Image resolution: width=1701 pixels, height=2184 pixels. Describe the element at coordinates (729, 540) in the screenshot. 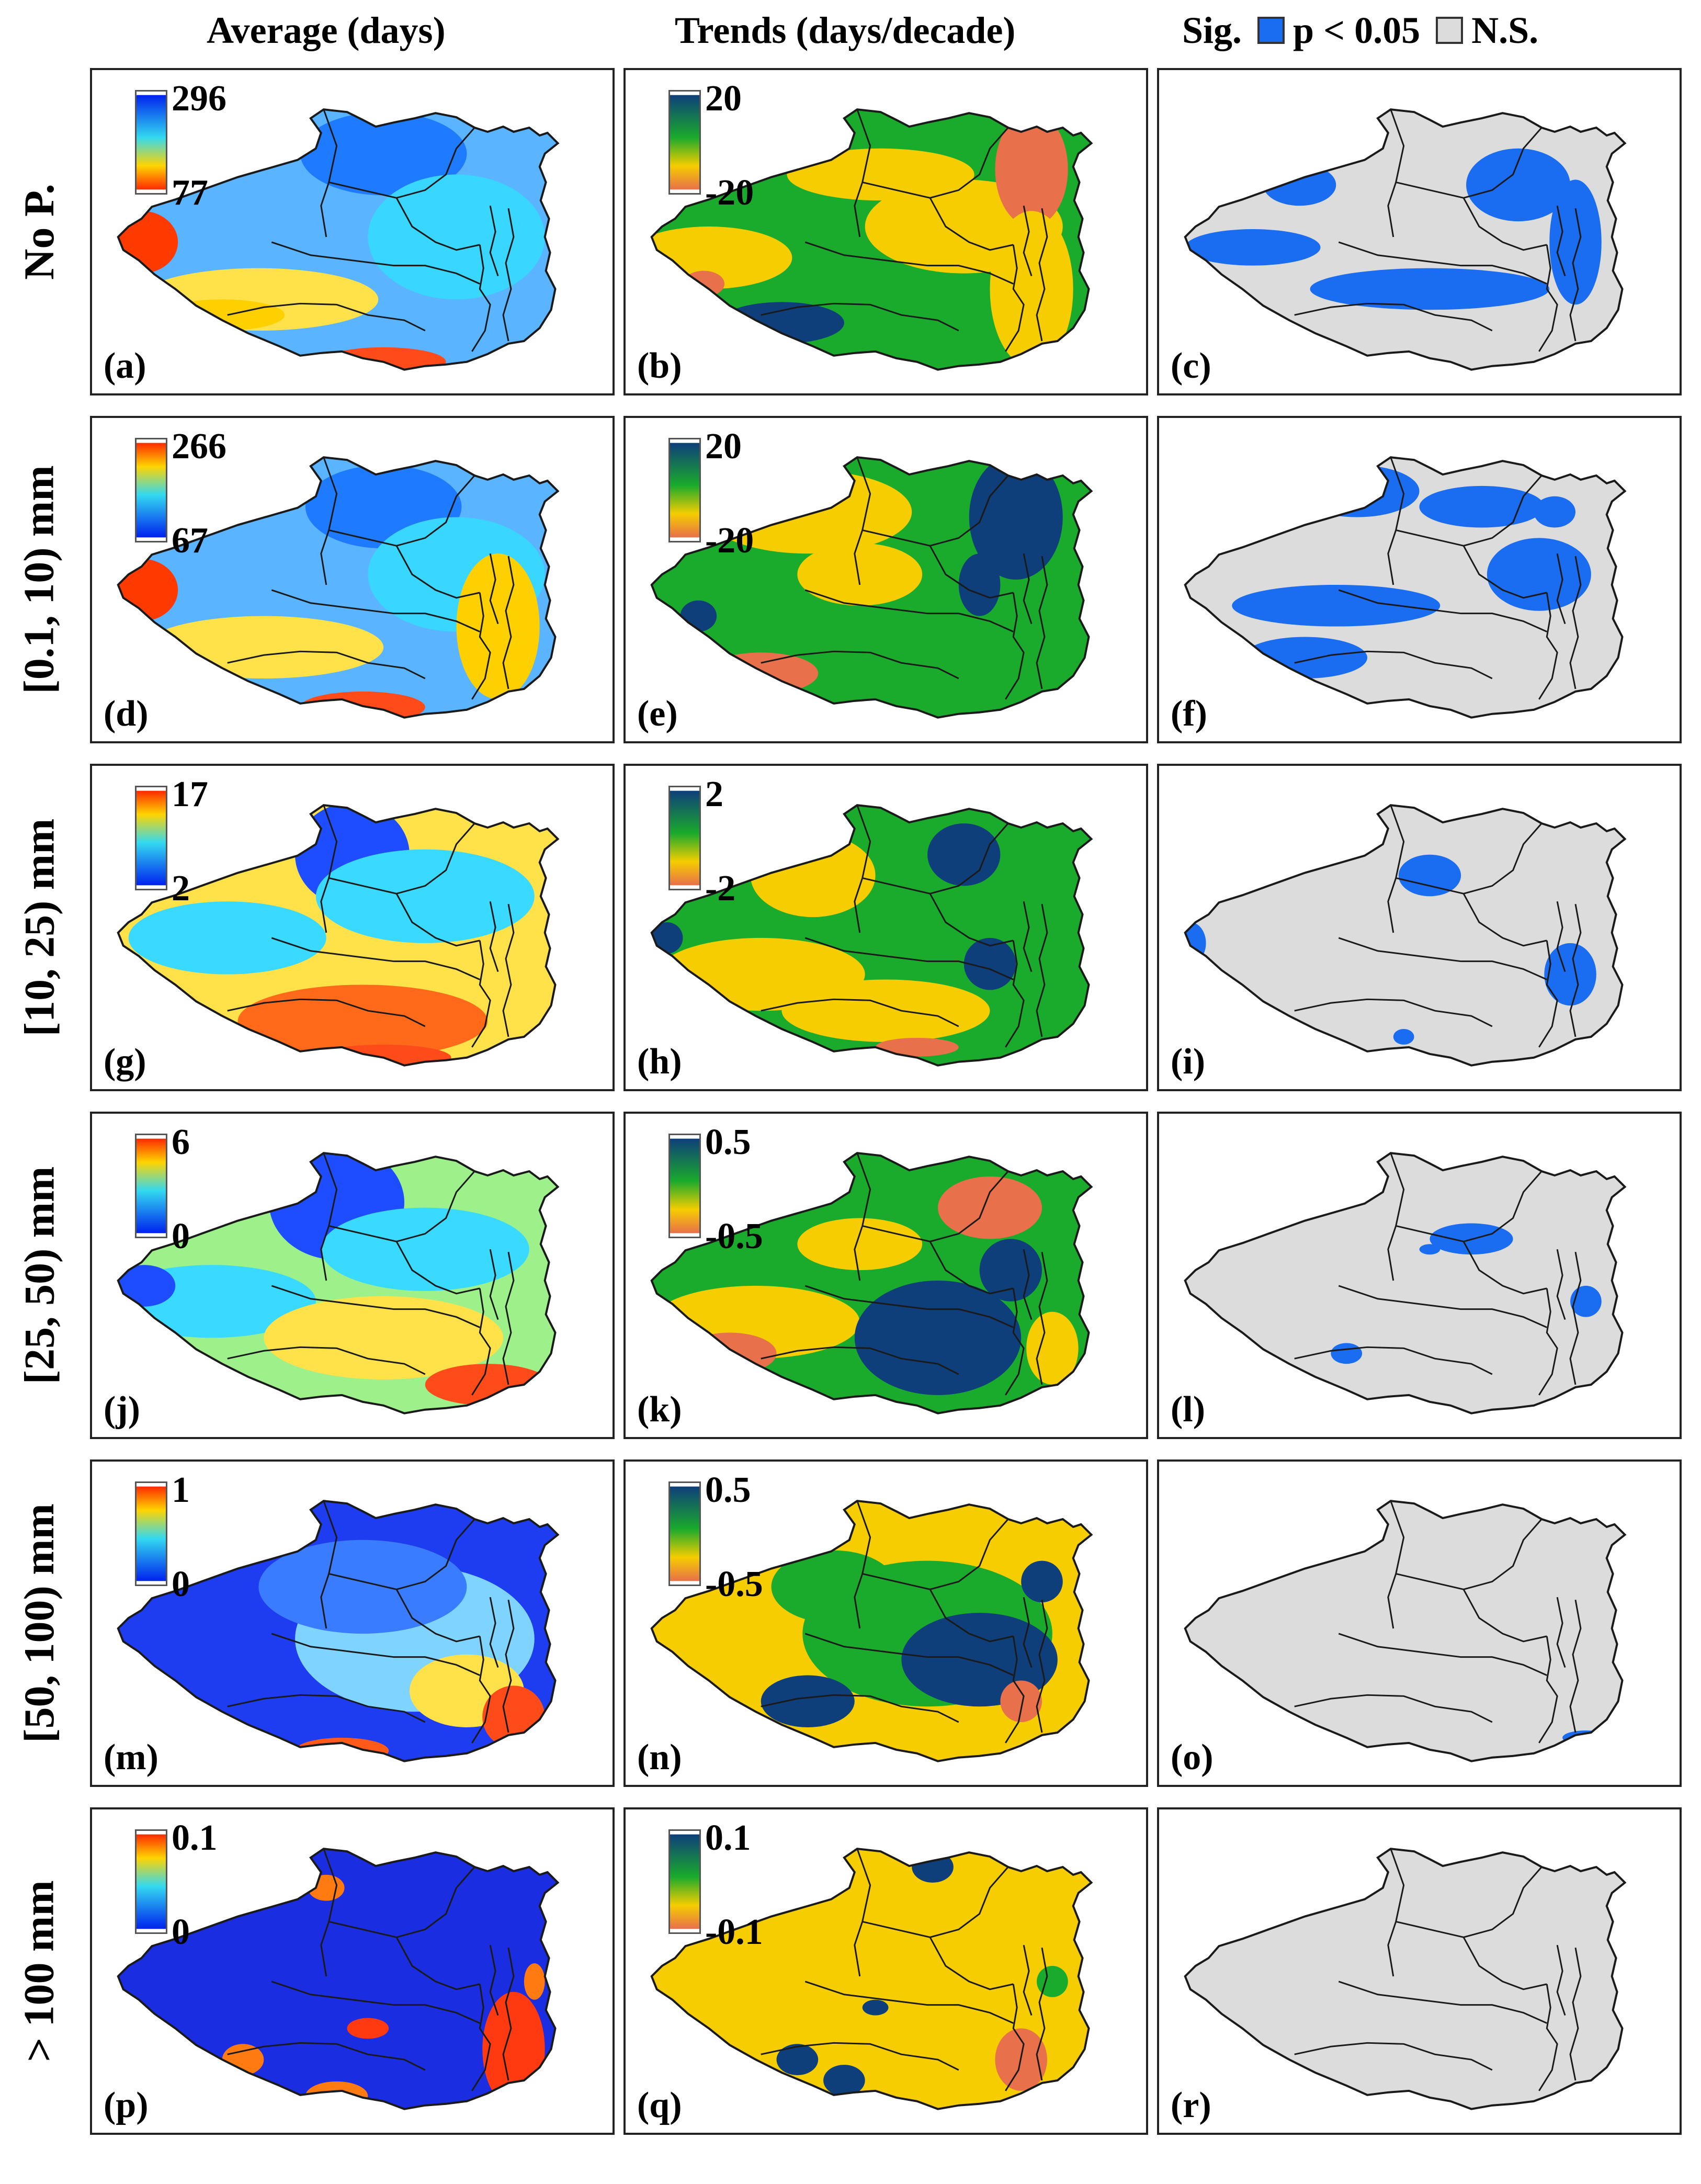

I see `colorbar-min-label: -20` at that location.